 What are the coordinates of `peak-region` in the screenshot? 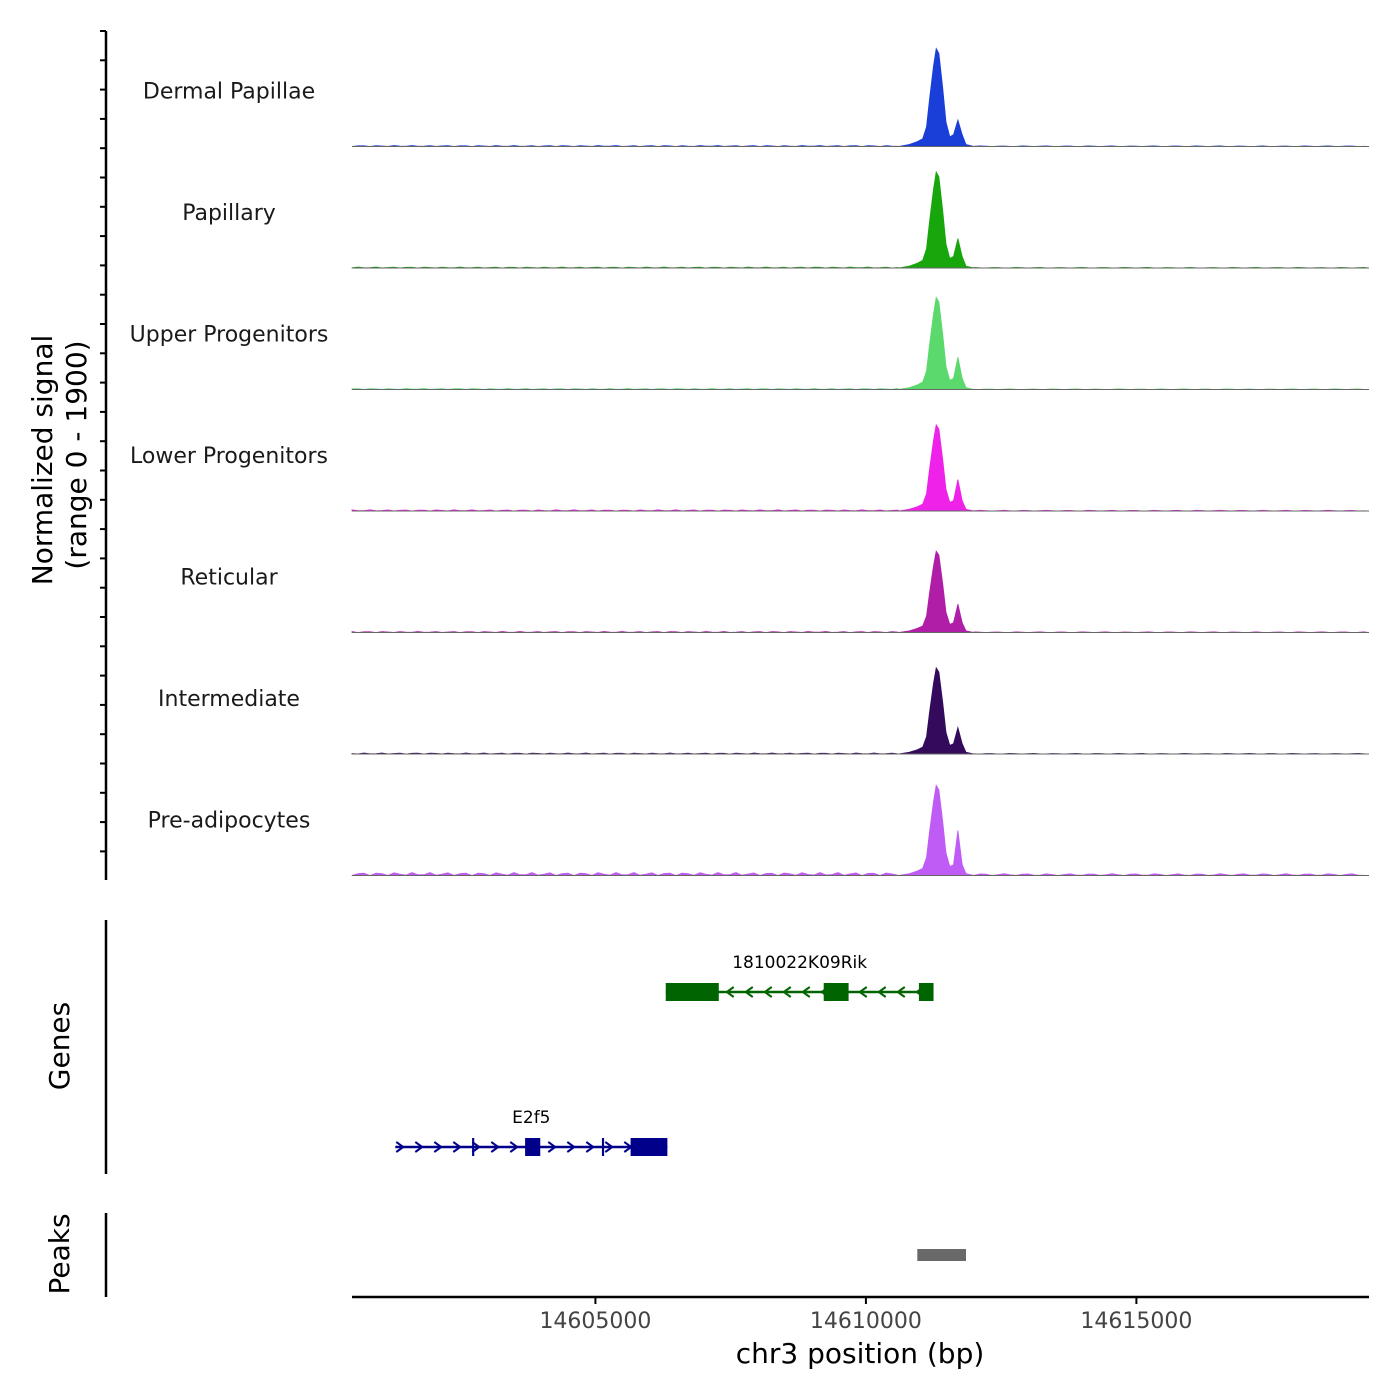 It's located at (941, 1255).